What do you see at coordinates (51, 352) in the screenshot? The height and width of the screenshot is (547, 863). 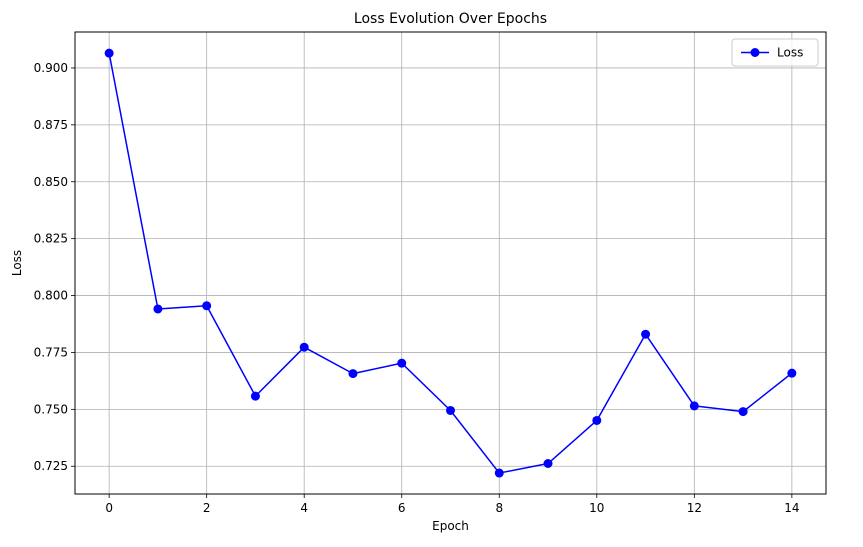 I see `y-tick-label: 0.775` at bounding box center [51, 352].